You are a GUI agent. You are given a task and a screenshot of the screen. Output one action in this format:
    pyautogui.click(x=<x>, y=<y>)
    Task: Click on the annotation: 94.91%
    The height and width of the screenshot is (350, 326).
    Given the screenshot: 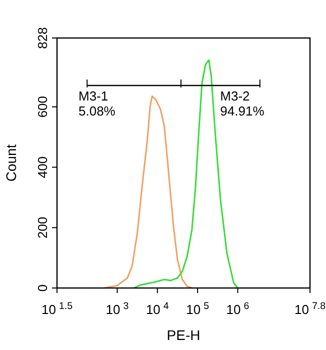 What is the action you would take?
    pyautogui.click(x=242, y=111)
    